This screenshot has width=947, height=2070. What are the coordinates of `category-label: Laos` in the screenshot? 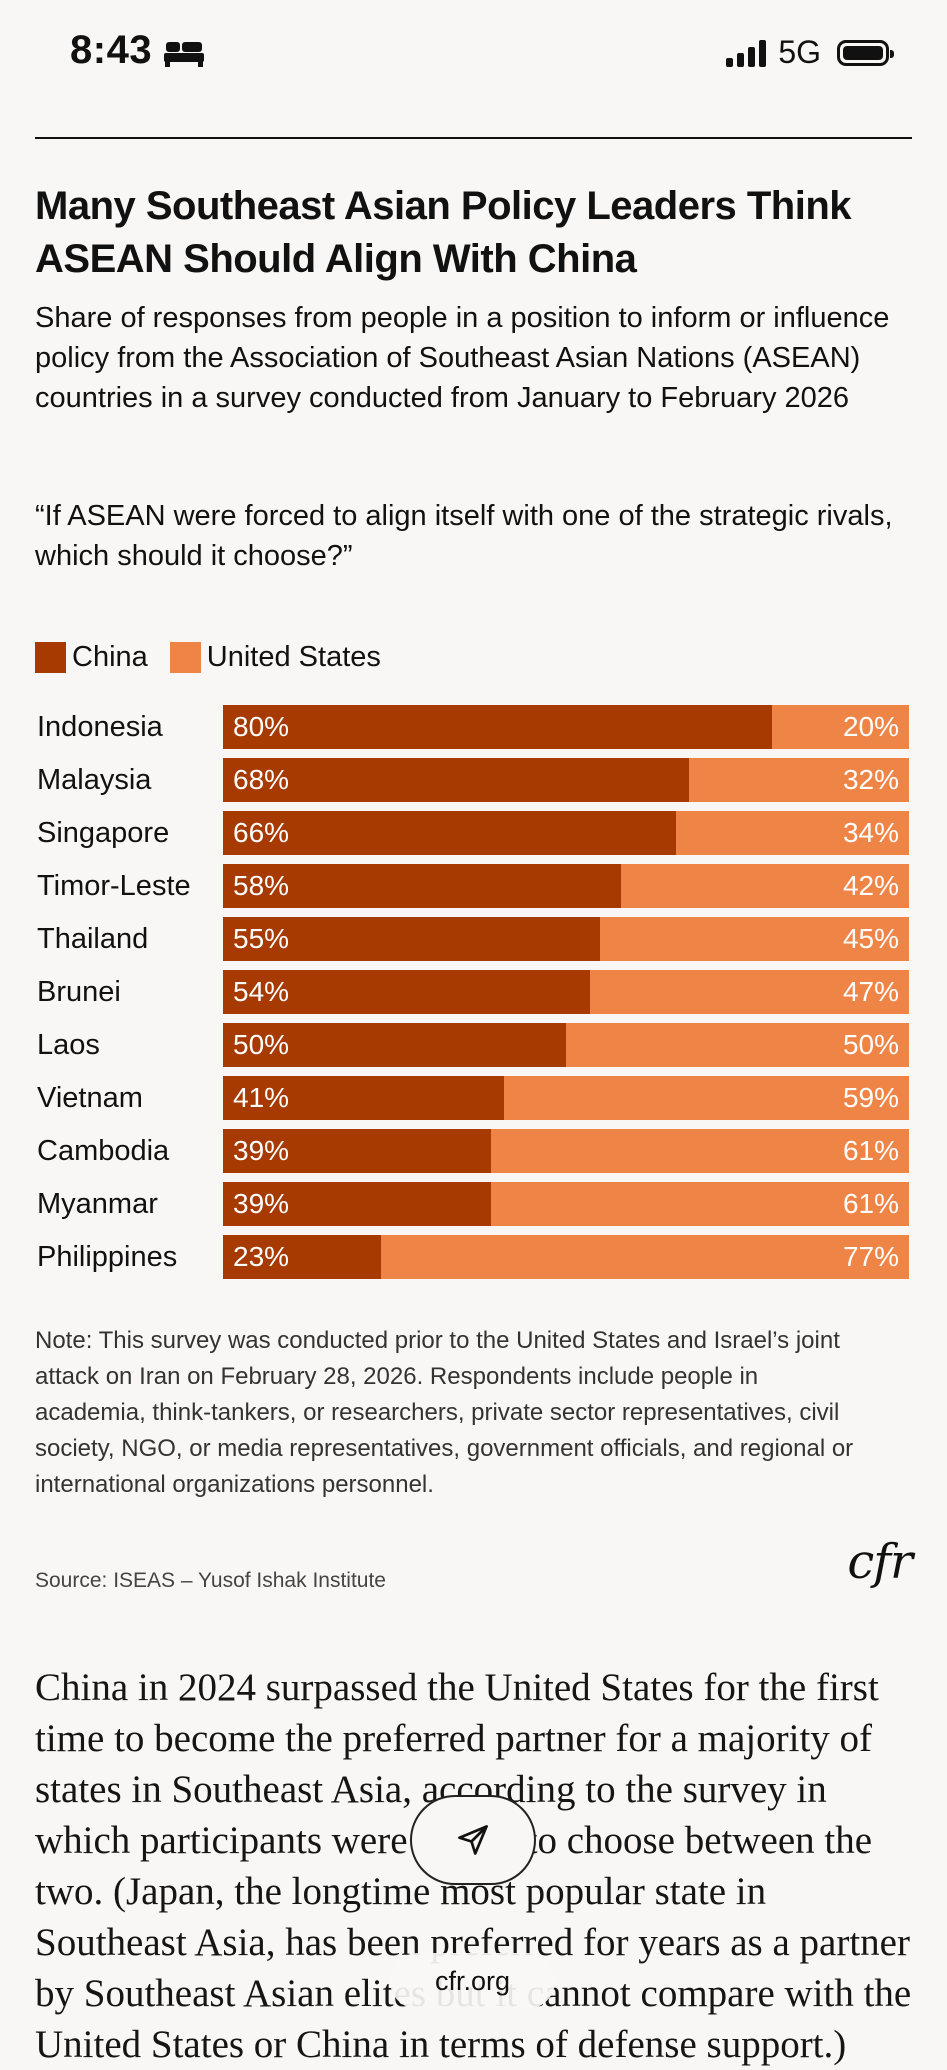 It's located at (68, 1045).